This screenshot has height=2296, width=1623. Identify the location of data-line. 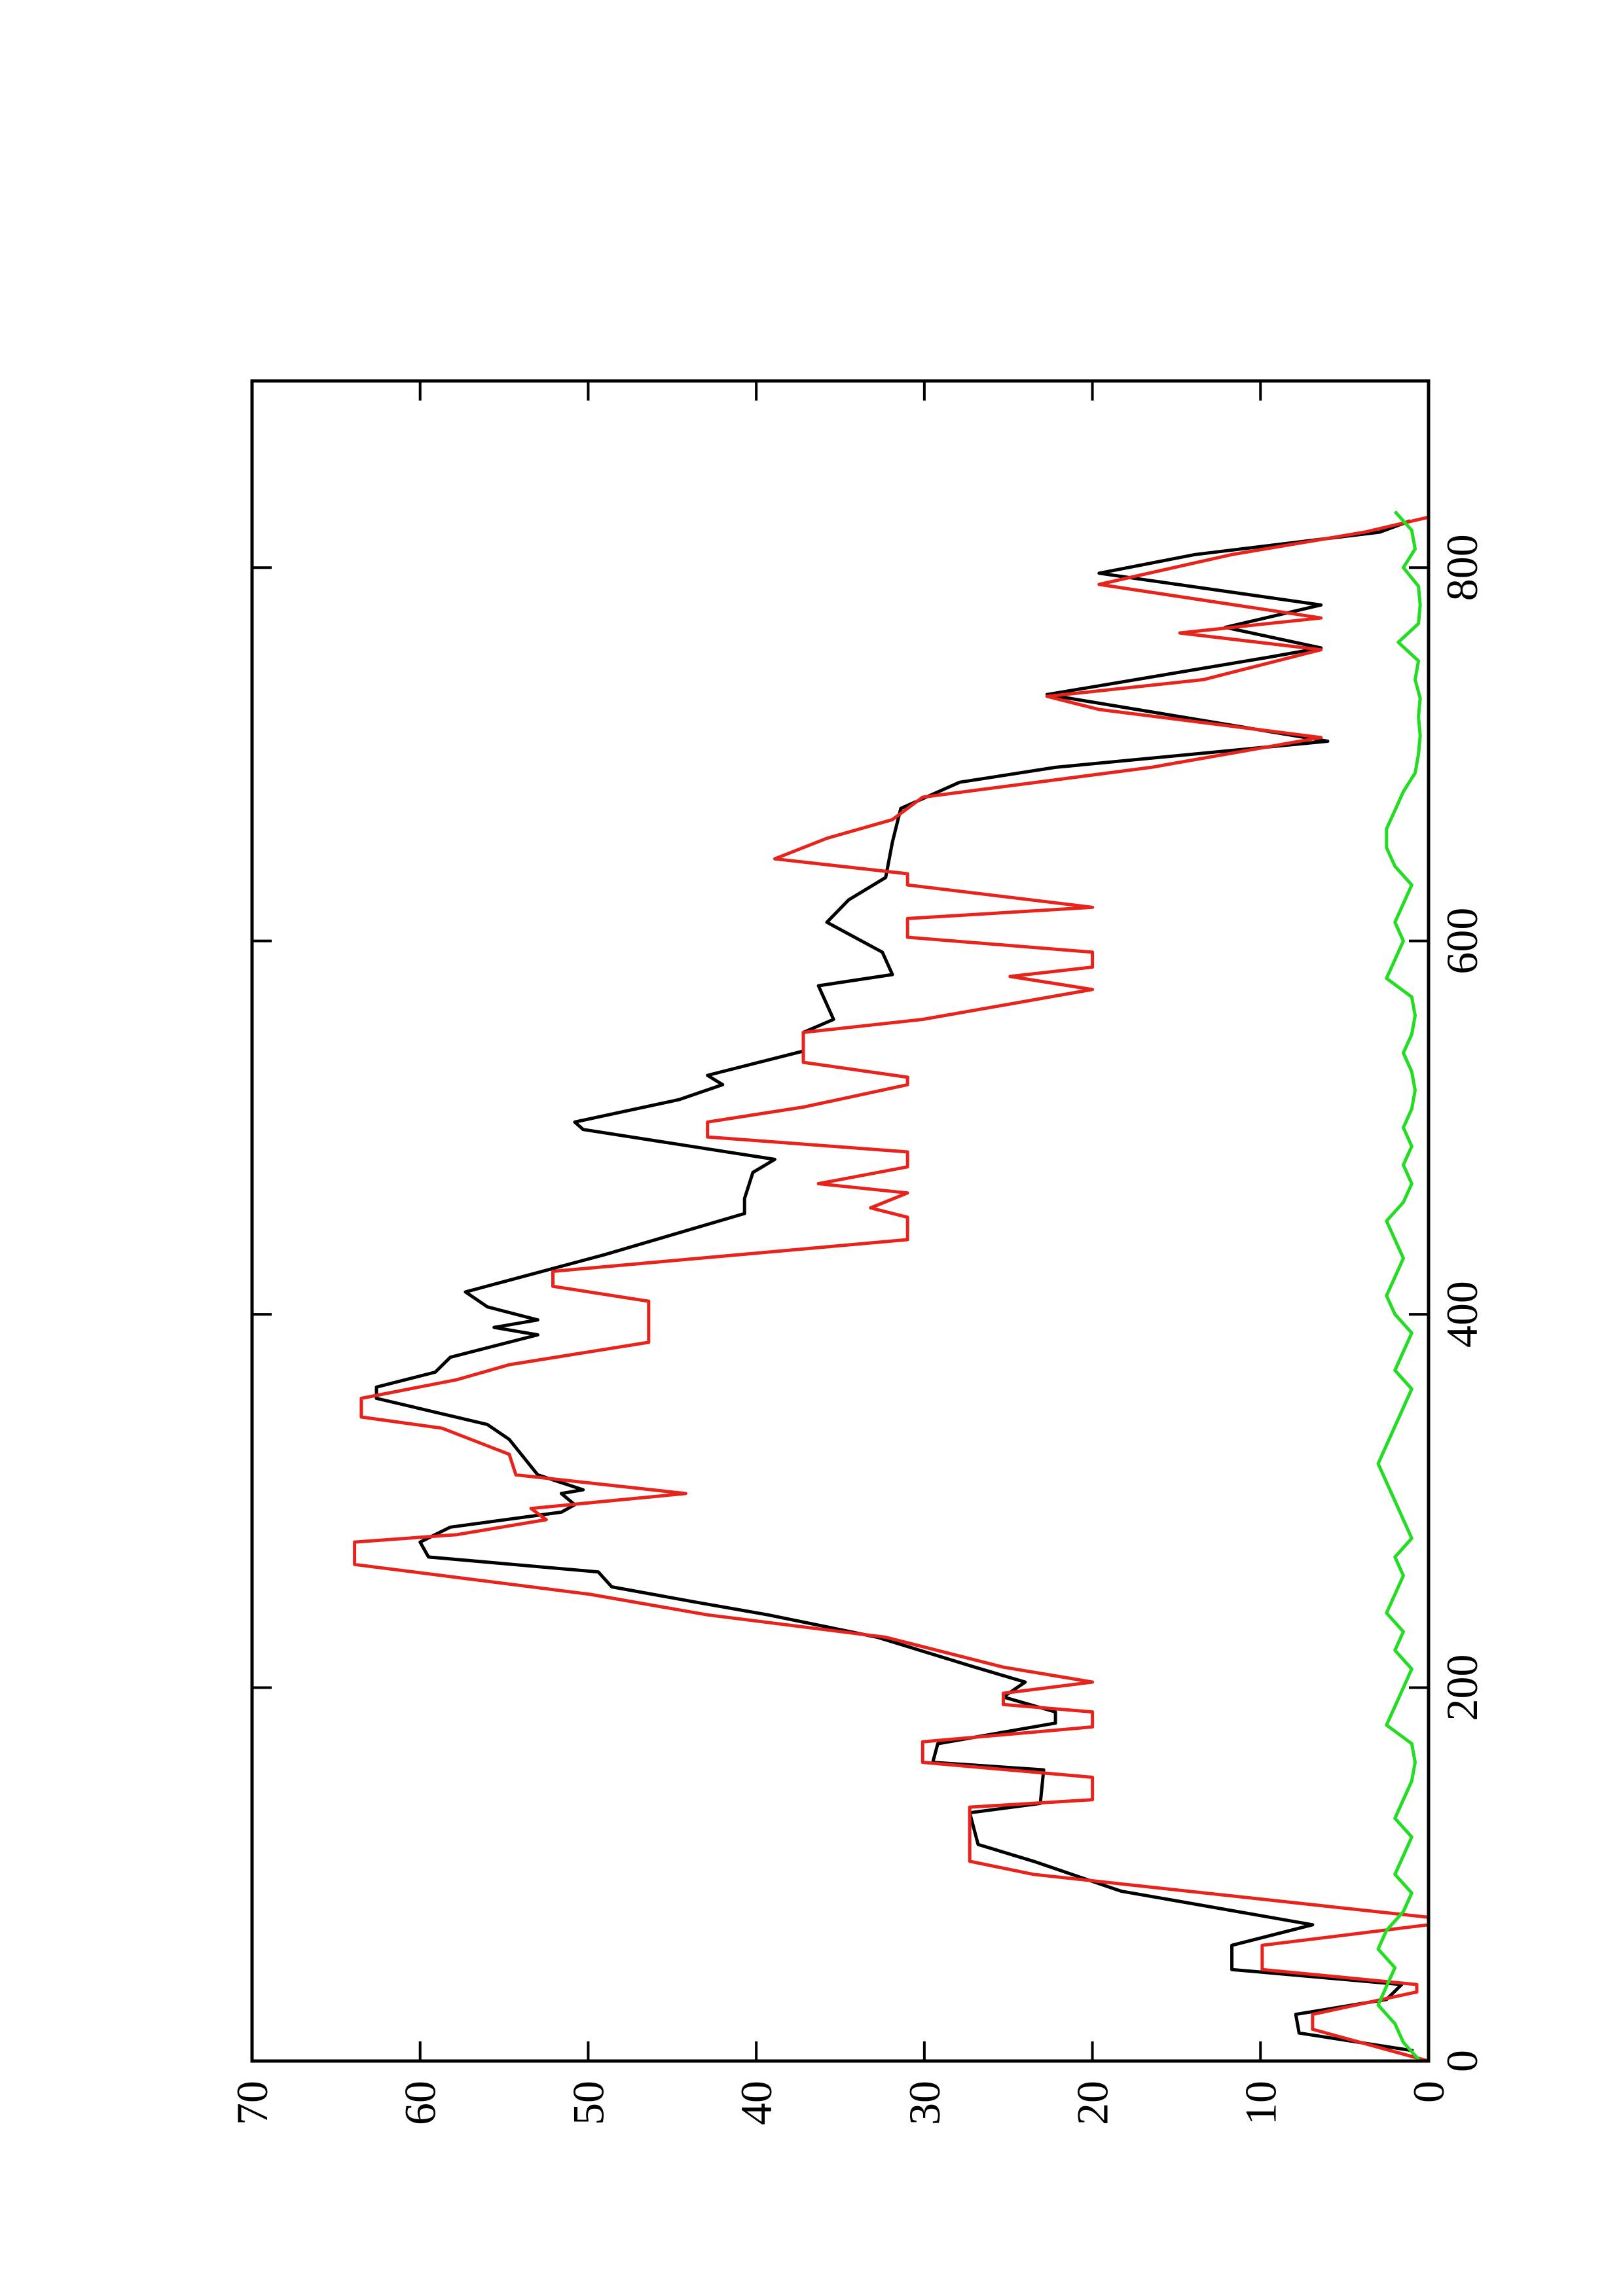
(1399, 1286).